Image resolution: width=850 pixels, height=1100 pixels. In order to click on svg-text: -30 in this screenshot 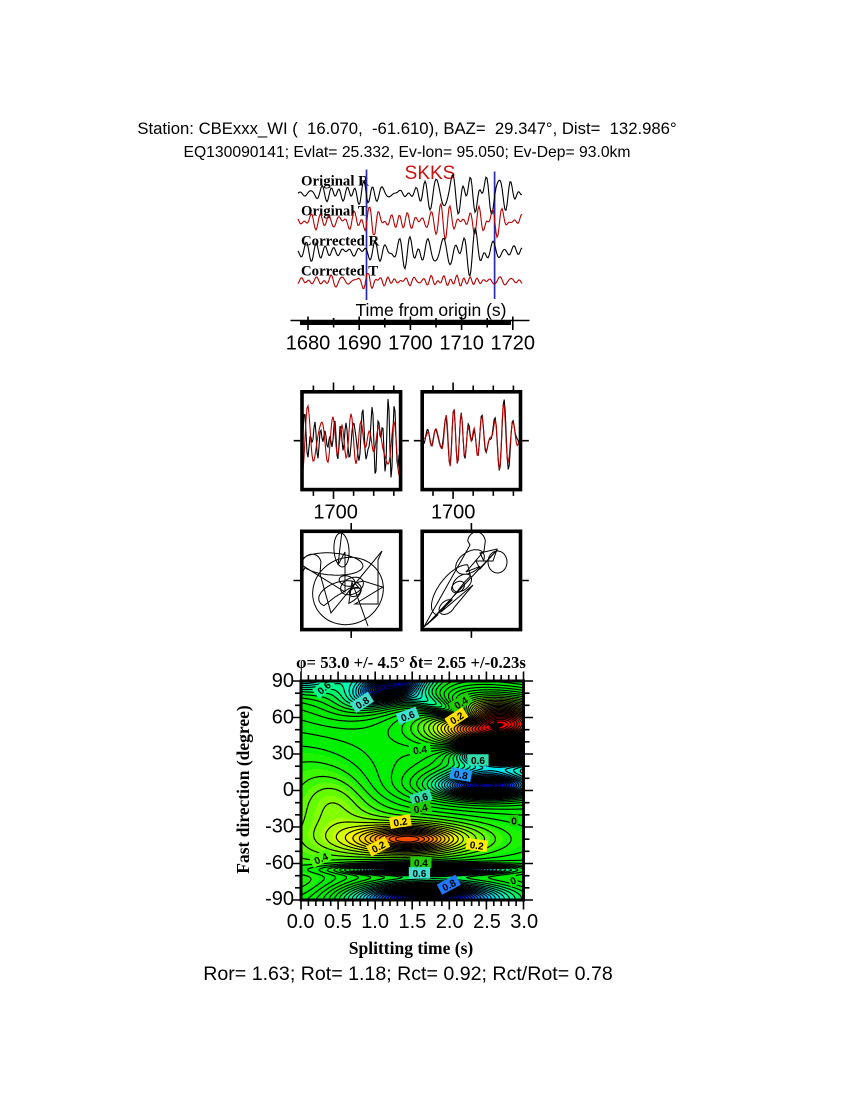, I will do `click(279, 826)`.